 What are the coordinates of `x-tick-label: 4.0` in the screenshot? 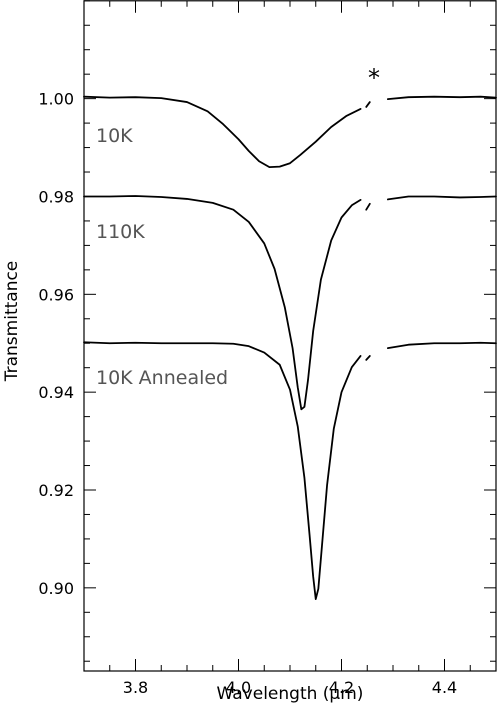 It's located at (238, 687).